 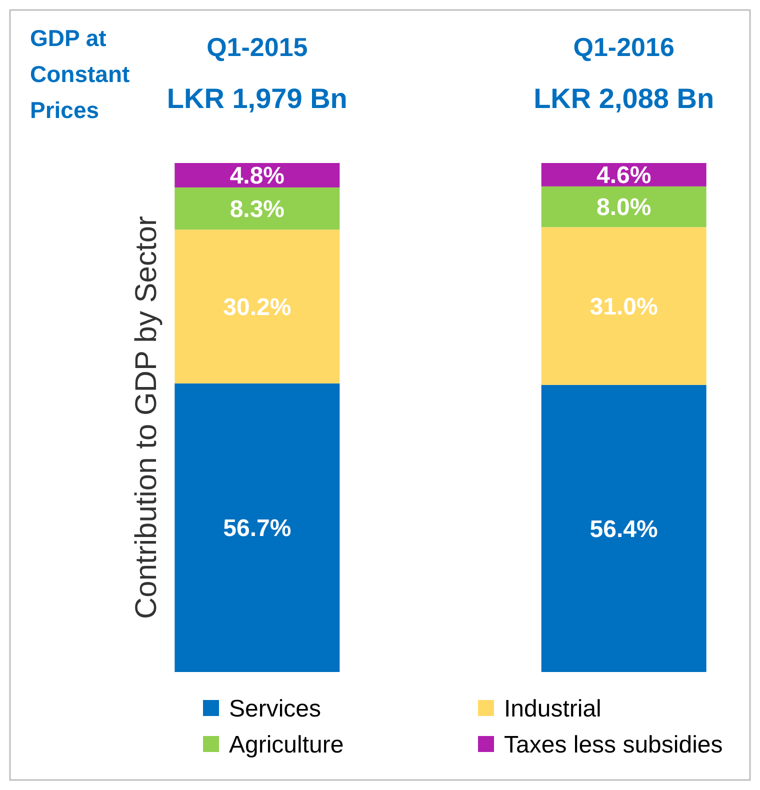 I want to click on data-label: 56.4%, so click(x=624, y=529).